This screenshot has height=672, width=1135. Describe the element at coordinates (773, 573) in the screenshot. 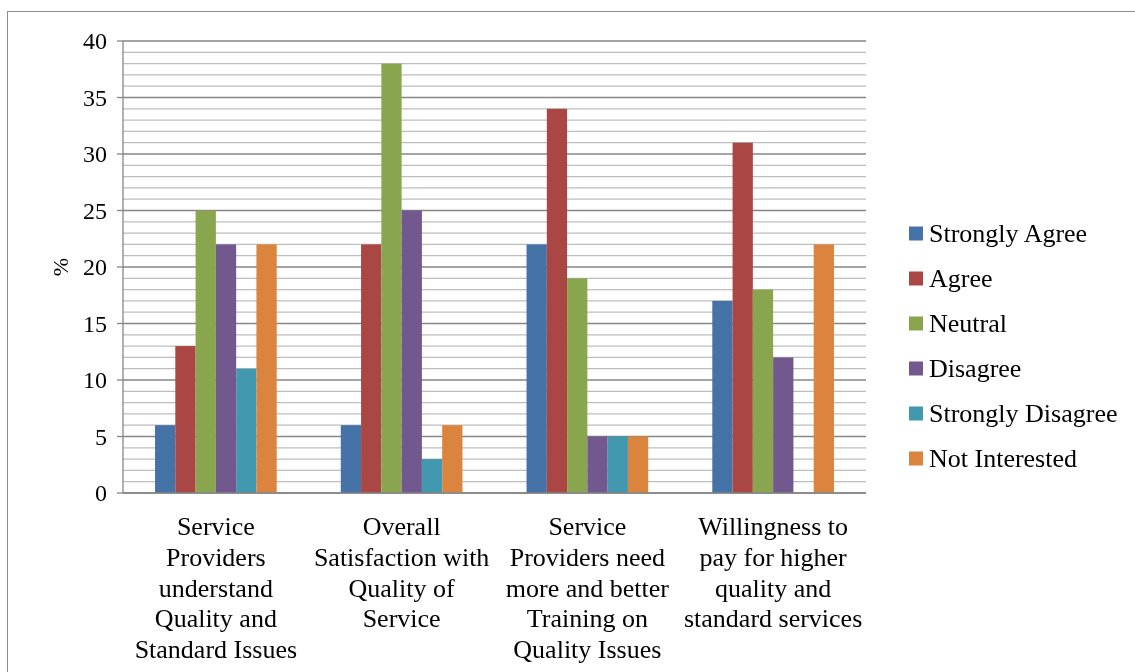

I see `x-tick-label: Willingness to pay for higher quality and standard services` at that location.